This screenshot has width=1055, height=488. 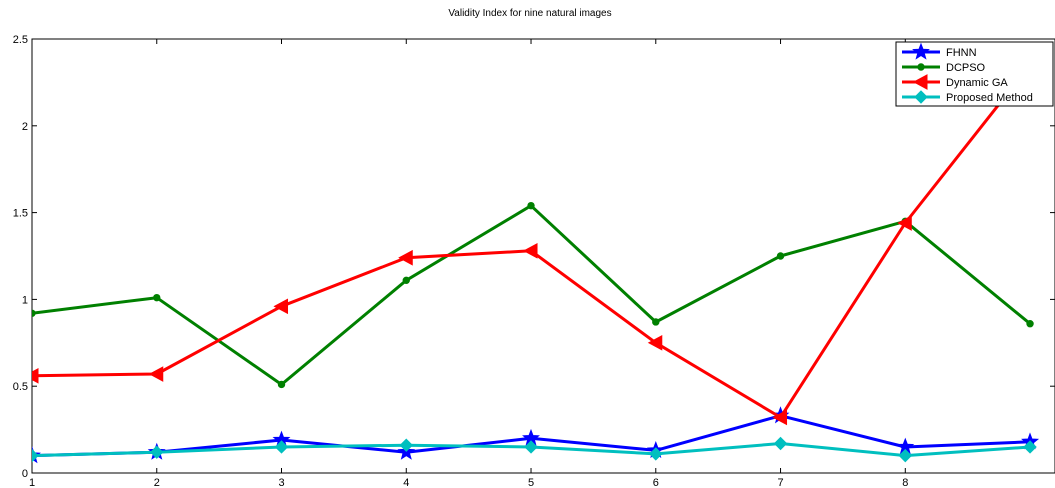 I want to click on y-tick-label: 1, so click(x=25, y=300).